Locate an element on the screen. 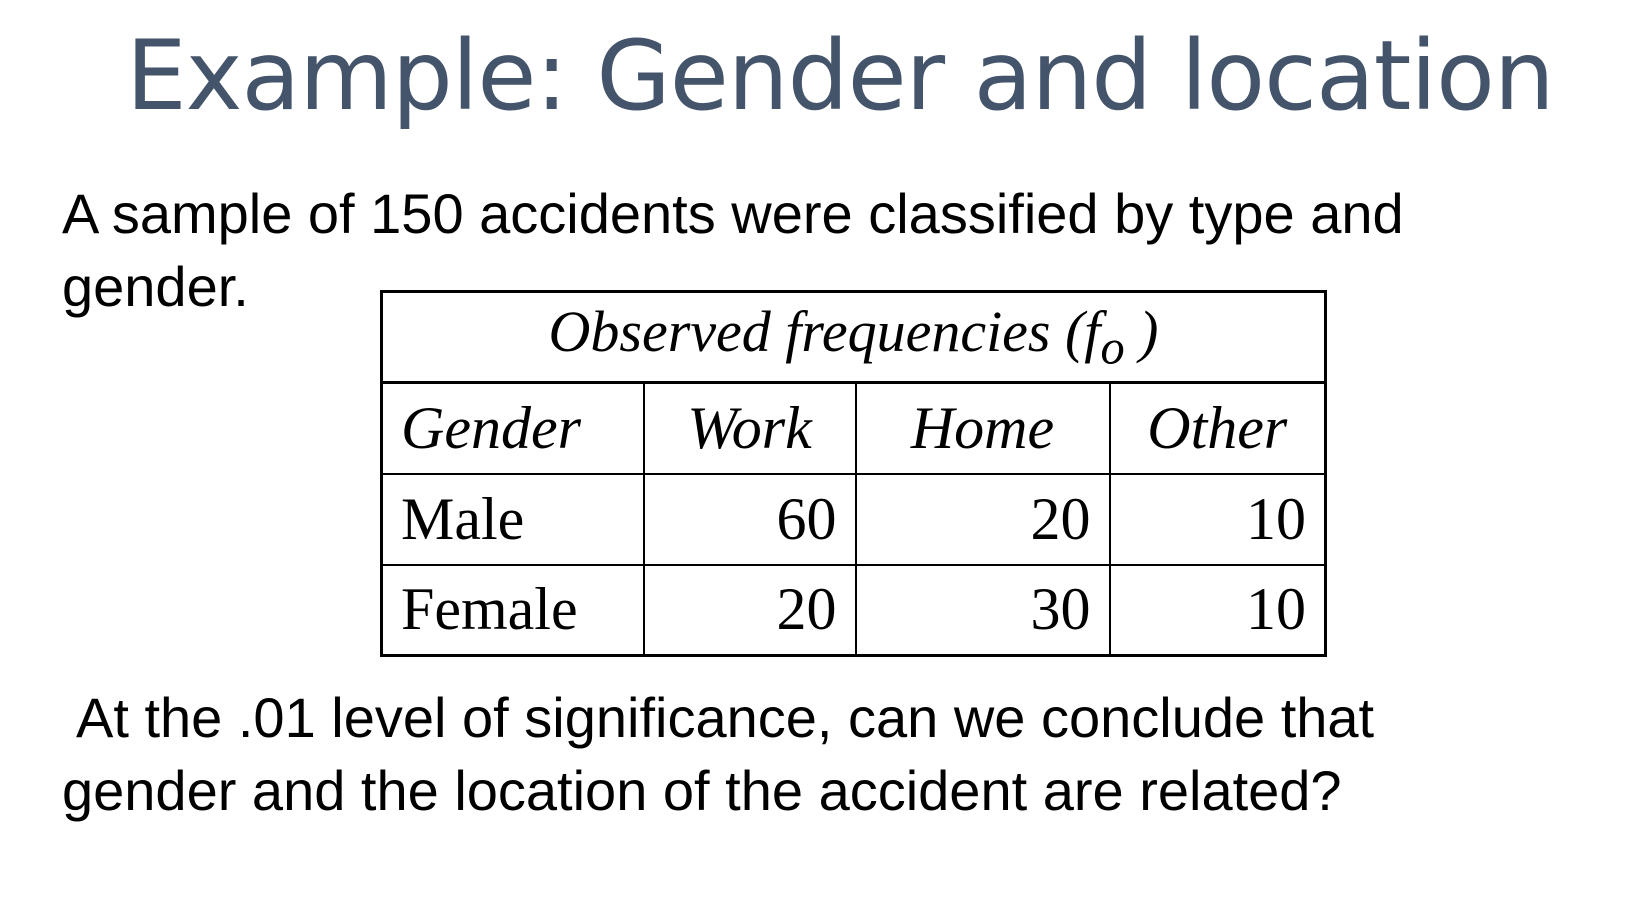  cell-work: 20 is located at coordinates (749, 610).